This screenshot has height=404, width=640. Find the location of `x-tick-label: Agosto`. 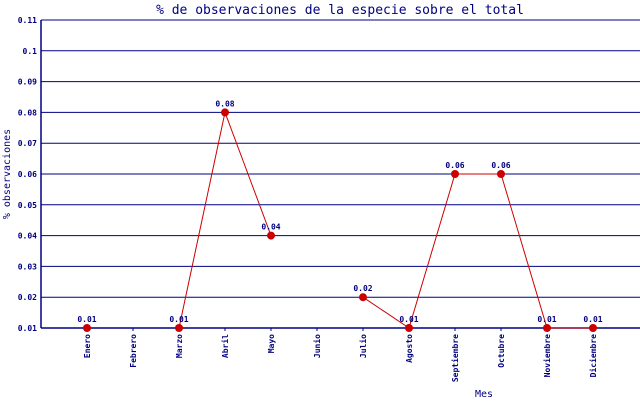

x-tick-label: Agosto is located at coordinates (409, 348).